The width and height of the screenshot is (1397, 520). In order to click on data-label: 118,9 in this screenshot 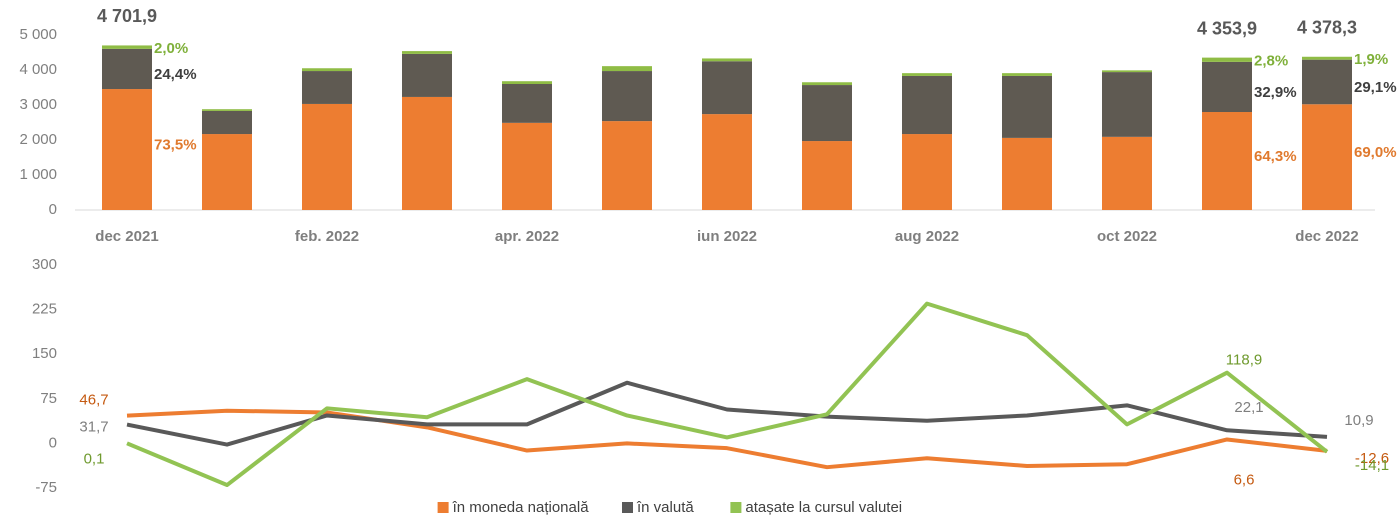, I will do `click(1244, 360)`.